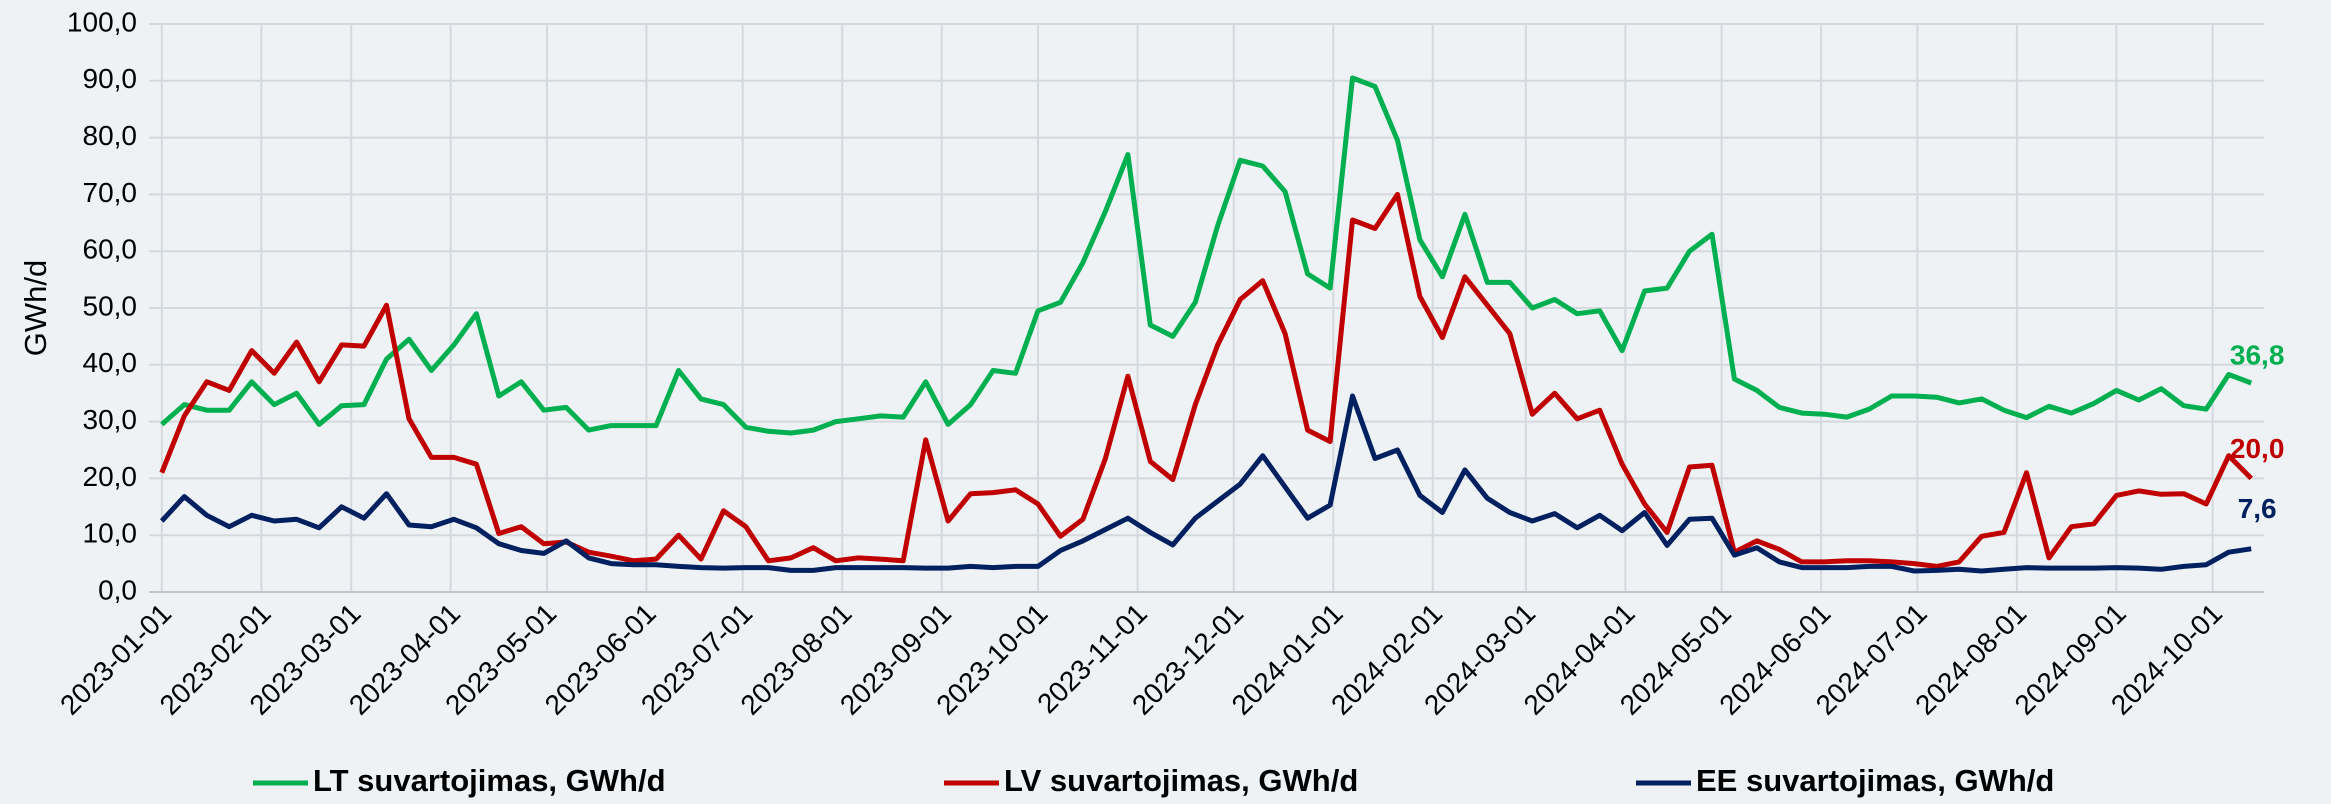 This screenshot has width=2331, height=804. What do you see at coordinates (110, 192) in the screenshot?
I see `y-tick-label: 70,0` at bounding box center [110, 192].